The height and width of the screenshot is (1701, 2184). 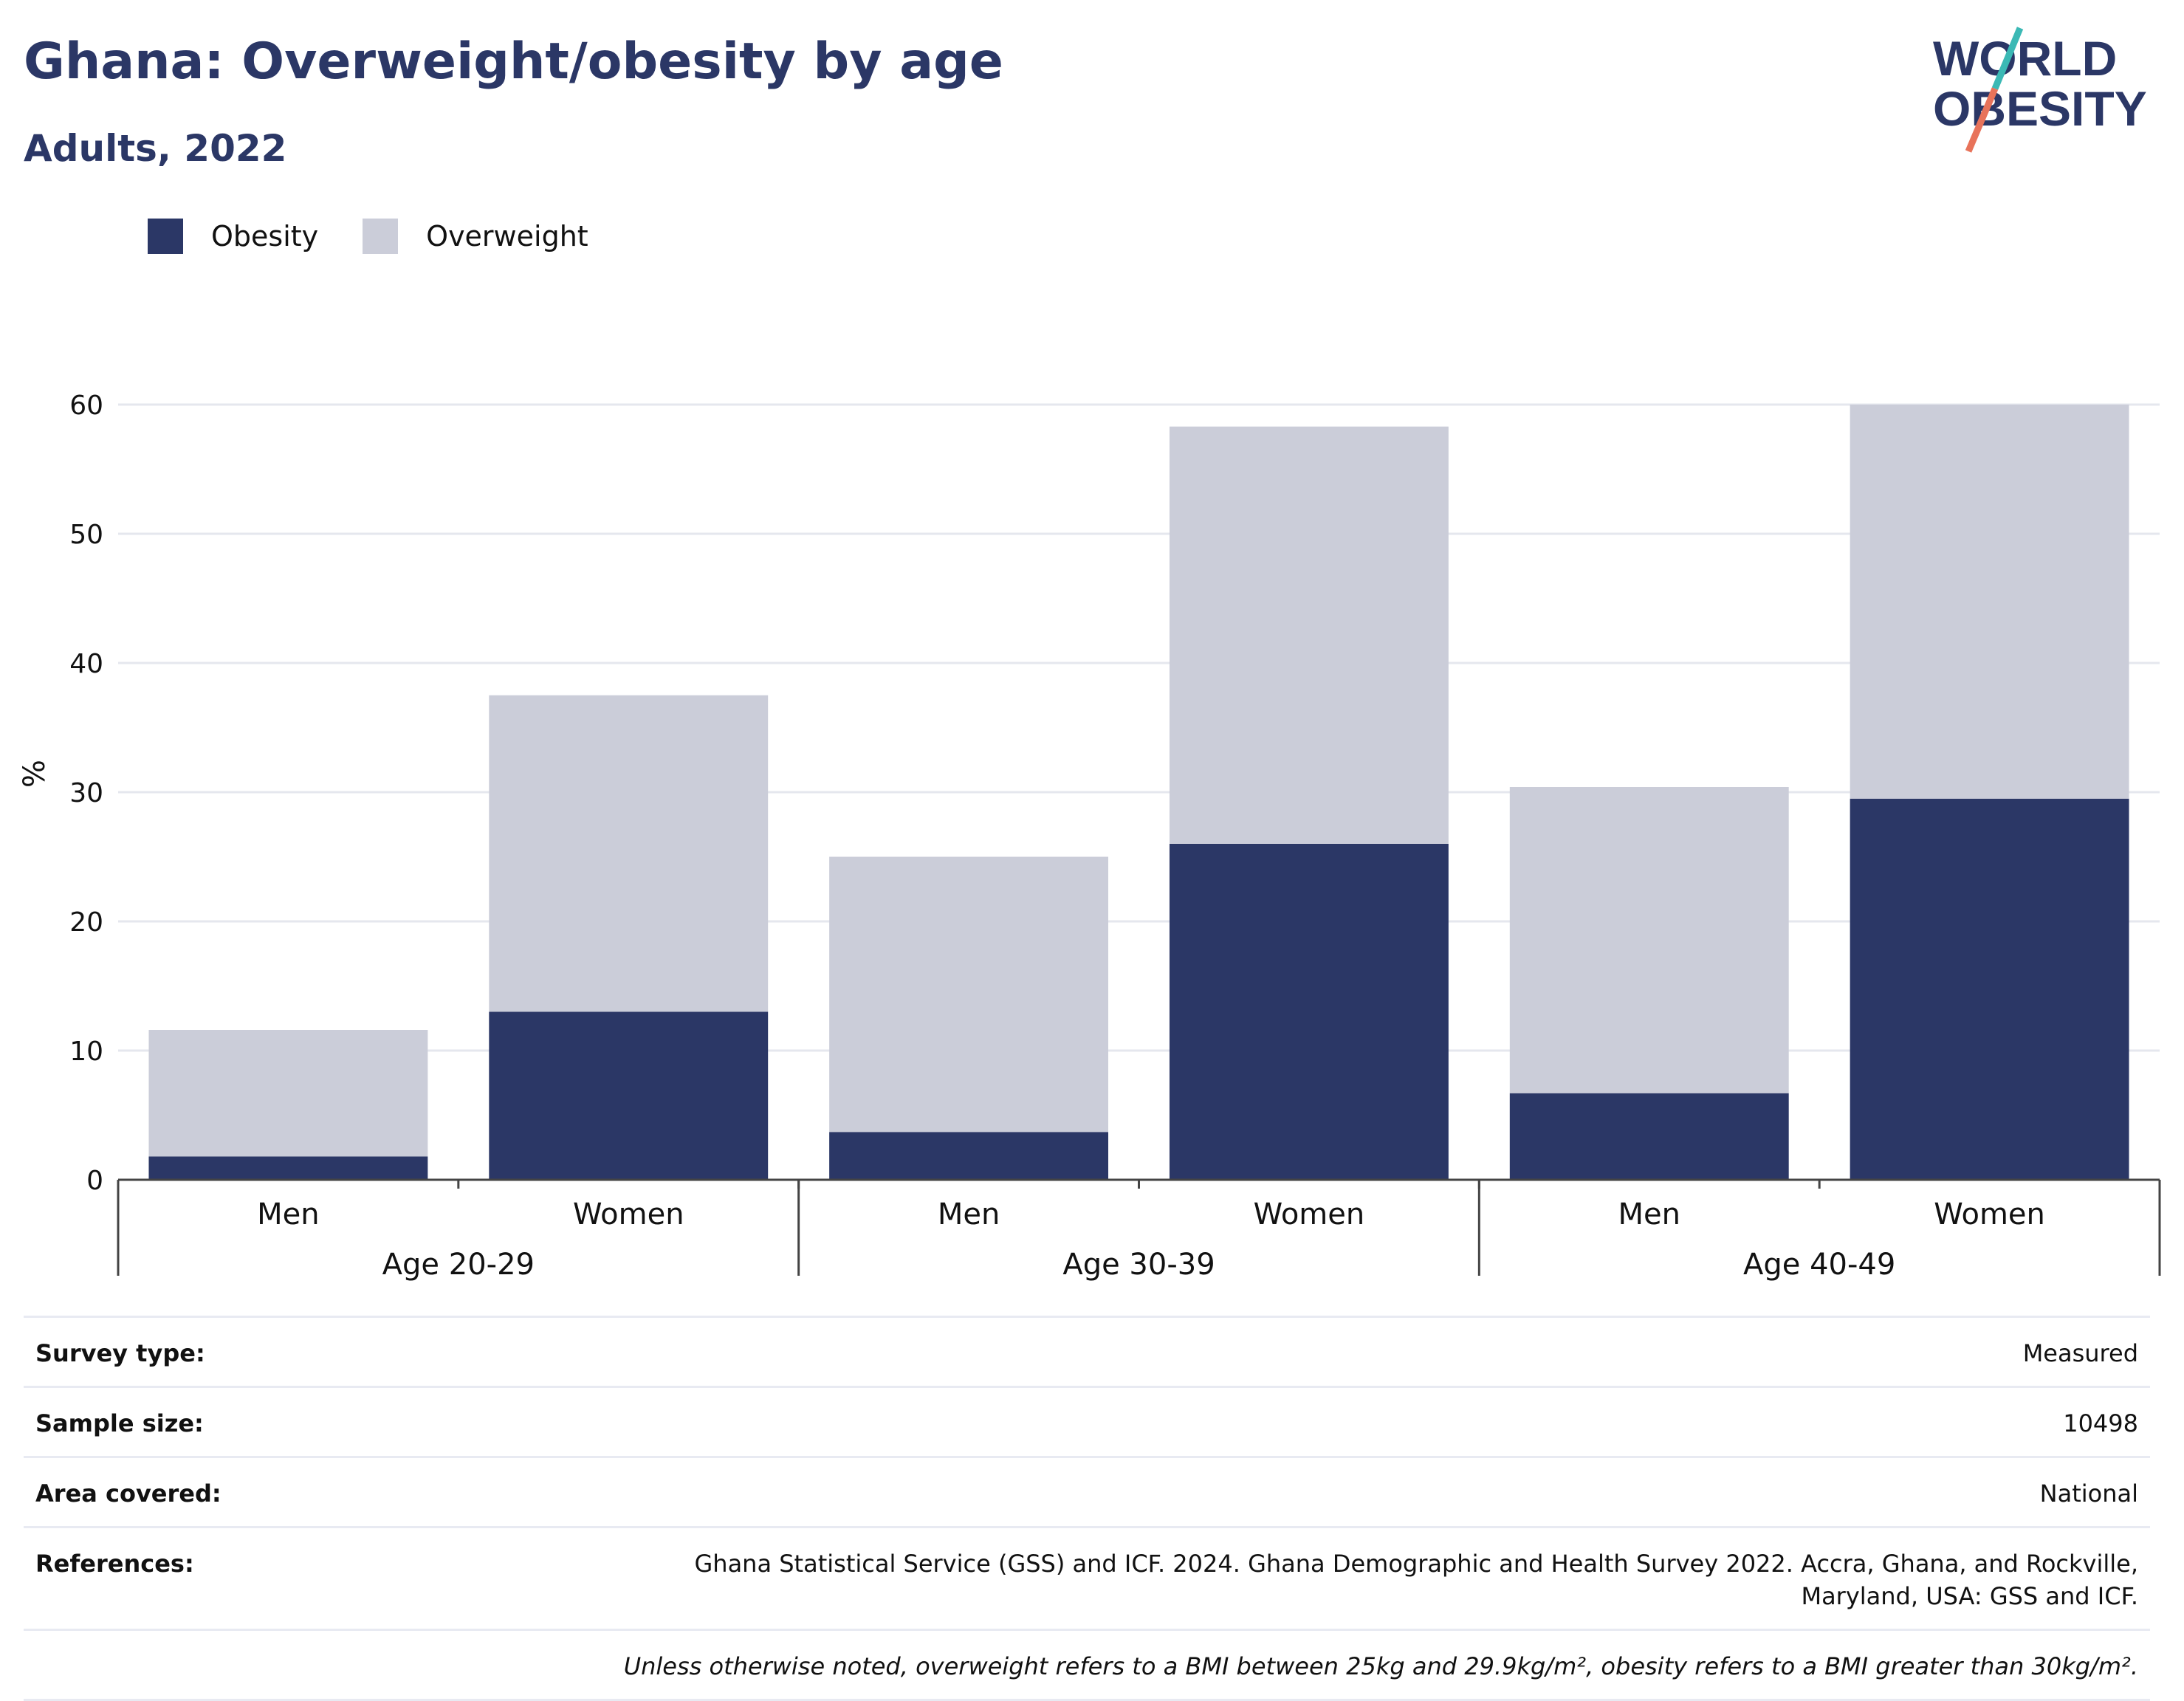 I want to click on legend-item-obesity: Obesity, so click(x=233, y=236).